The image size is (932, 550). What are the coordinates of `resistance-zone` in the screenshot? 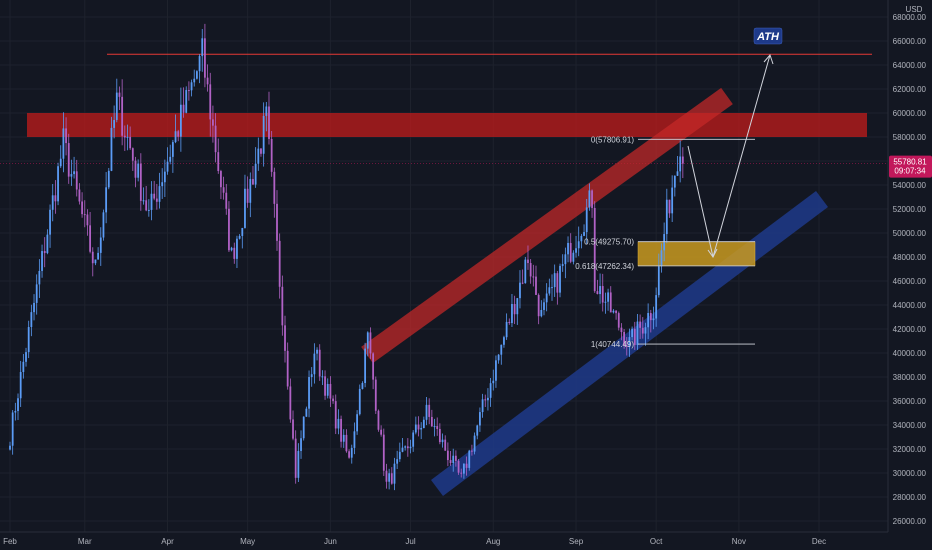 It's located at (447, 125).